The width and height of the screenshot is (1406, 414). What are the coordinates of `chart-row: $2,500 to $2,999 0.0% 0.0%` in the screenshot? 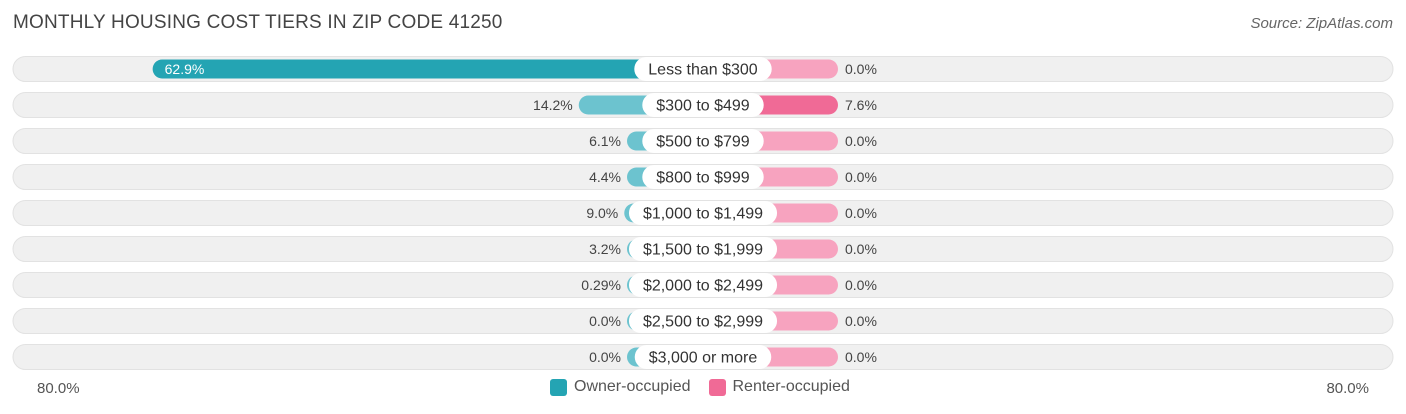 It's located at (703, 321).